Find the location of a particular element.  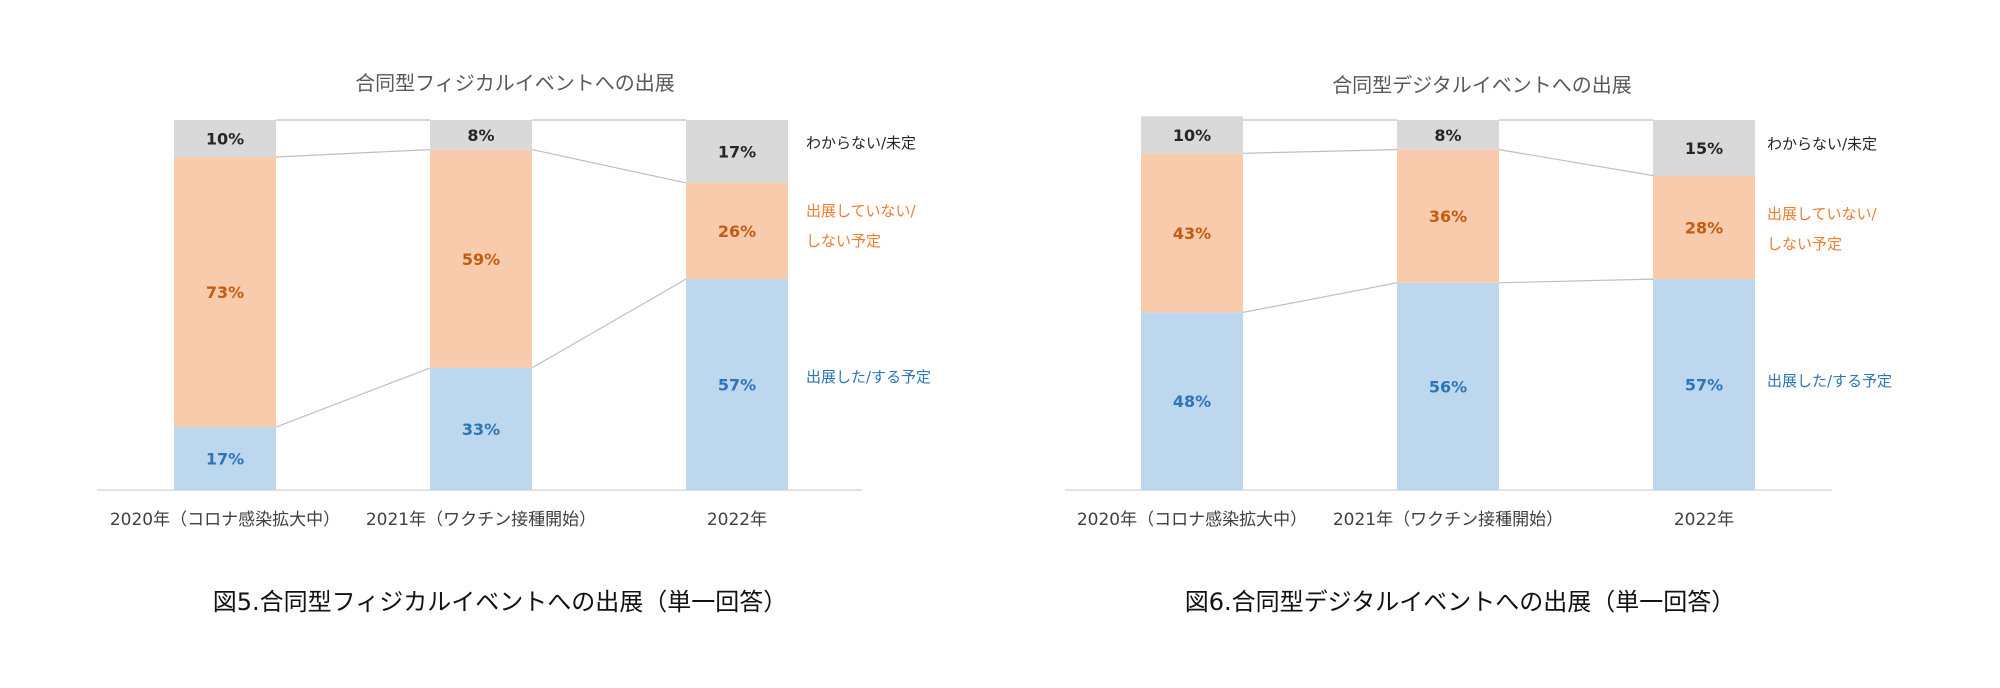

data-label-not_exhibit: 26% is located at coordinates (737, 231).